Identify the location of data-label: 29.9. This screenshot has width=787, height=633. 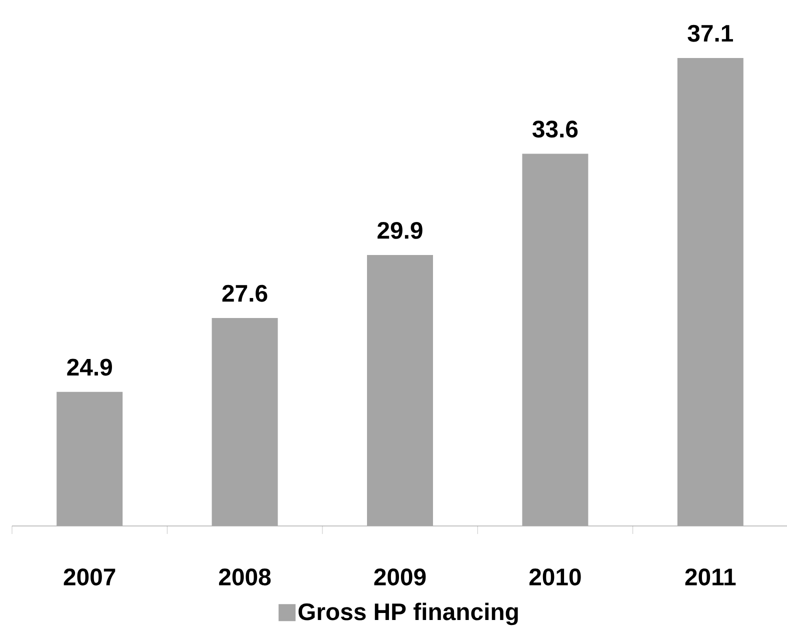
(400, 230).